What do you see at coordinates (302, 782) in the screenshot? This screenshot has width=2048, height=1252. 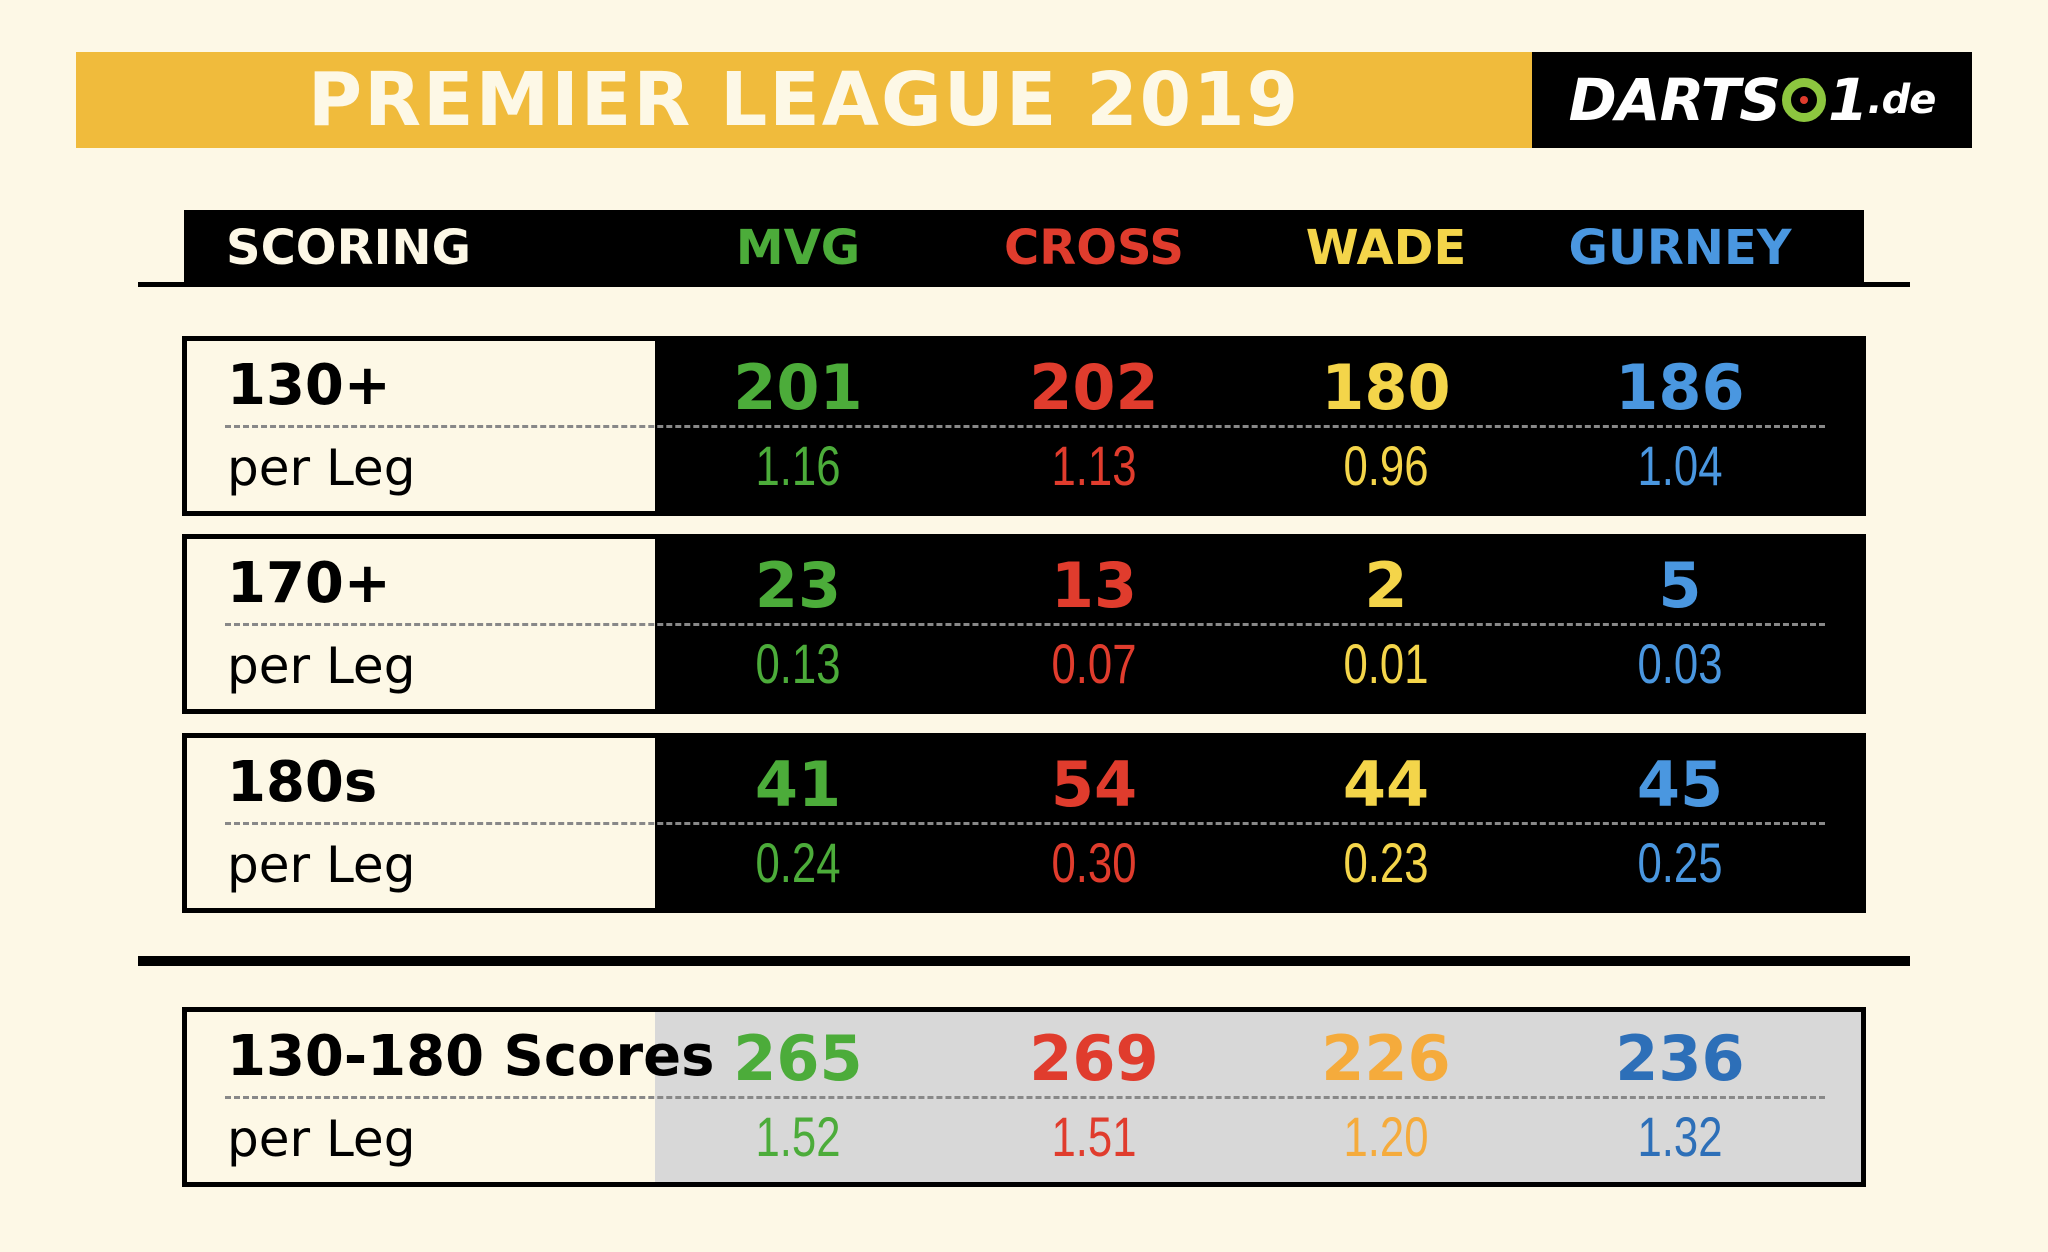 I see `row-label: 180s` at bounding box center [302, 782].